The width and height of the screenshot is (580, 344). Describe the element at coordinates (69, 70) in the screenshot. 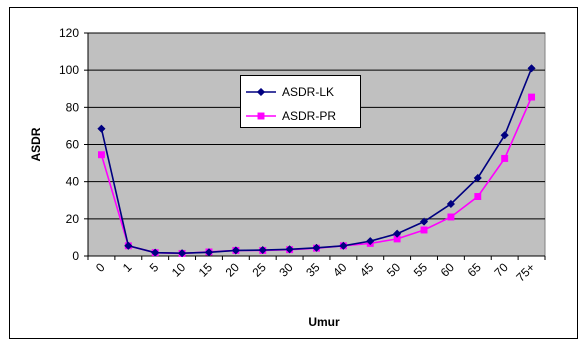

I see `y-tick-label: 100` at that location.